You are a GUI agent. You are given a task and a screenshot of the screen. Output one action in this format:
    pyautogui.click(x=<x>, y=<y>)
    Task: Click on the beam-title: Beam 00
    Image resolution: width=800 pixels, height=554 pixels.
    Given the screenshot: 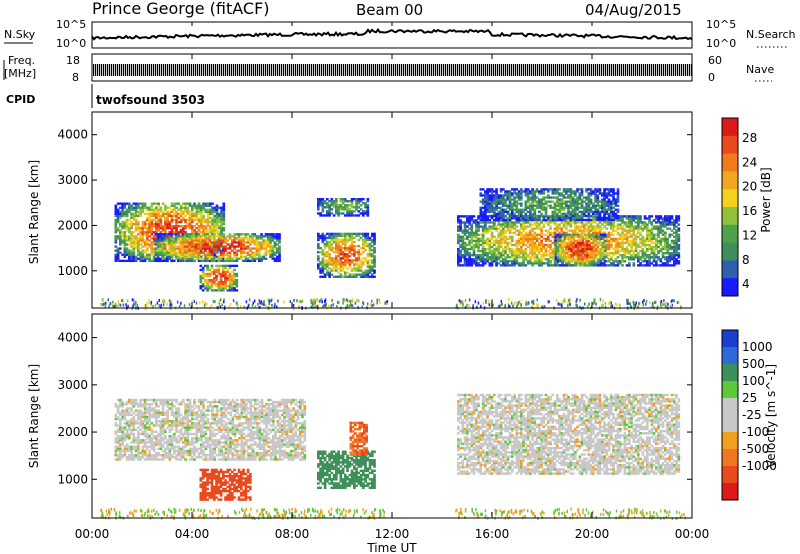 What is the action you would take?
    pyautogui.click(x=389, y=10)
    